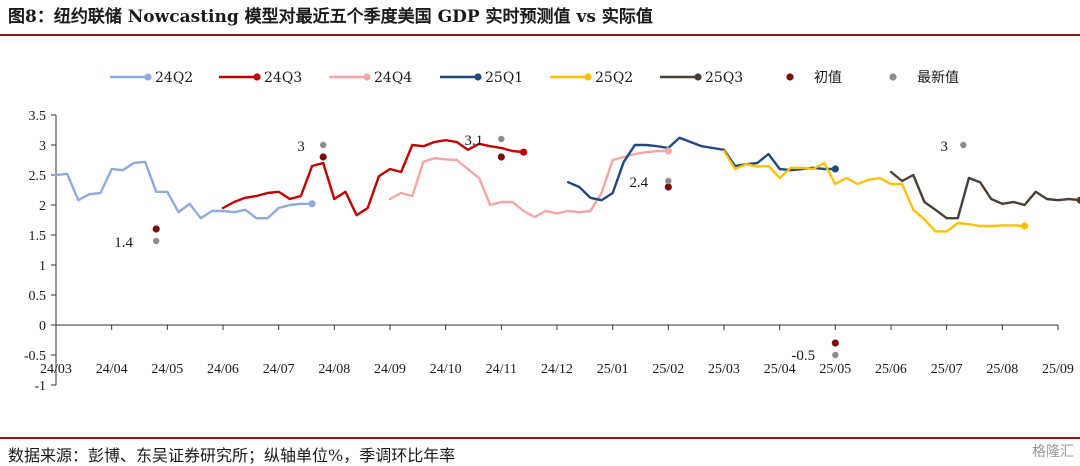  What do you see at coordinates (828, 77) in the screenshot?
I see `legend-label: 初值` at bounding box center [828, 77].